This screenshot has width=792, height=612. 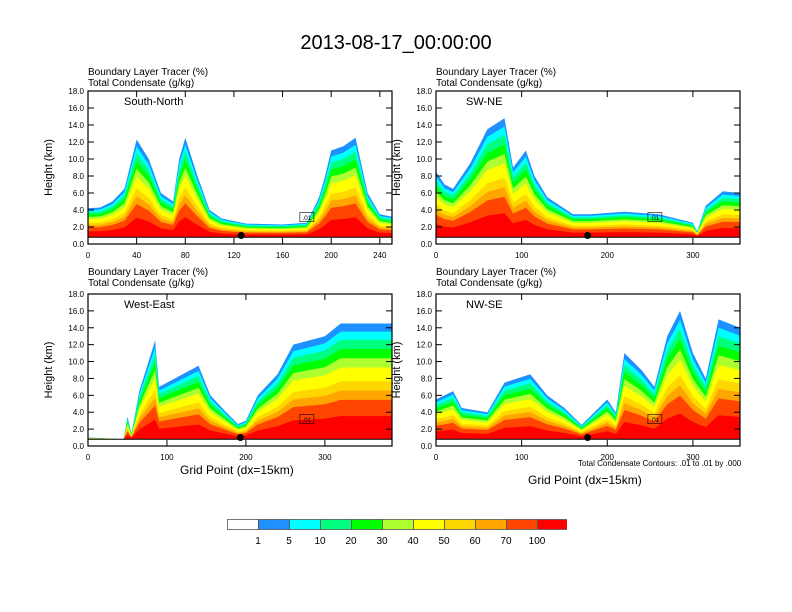 I want to click on figure-title: 2013-08-17_00:00:00, so click(x=396, y=43).